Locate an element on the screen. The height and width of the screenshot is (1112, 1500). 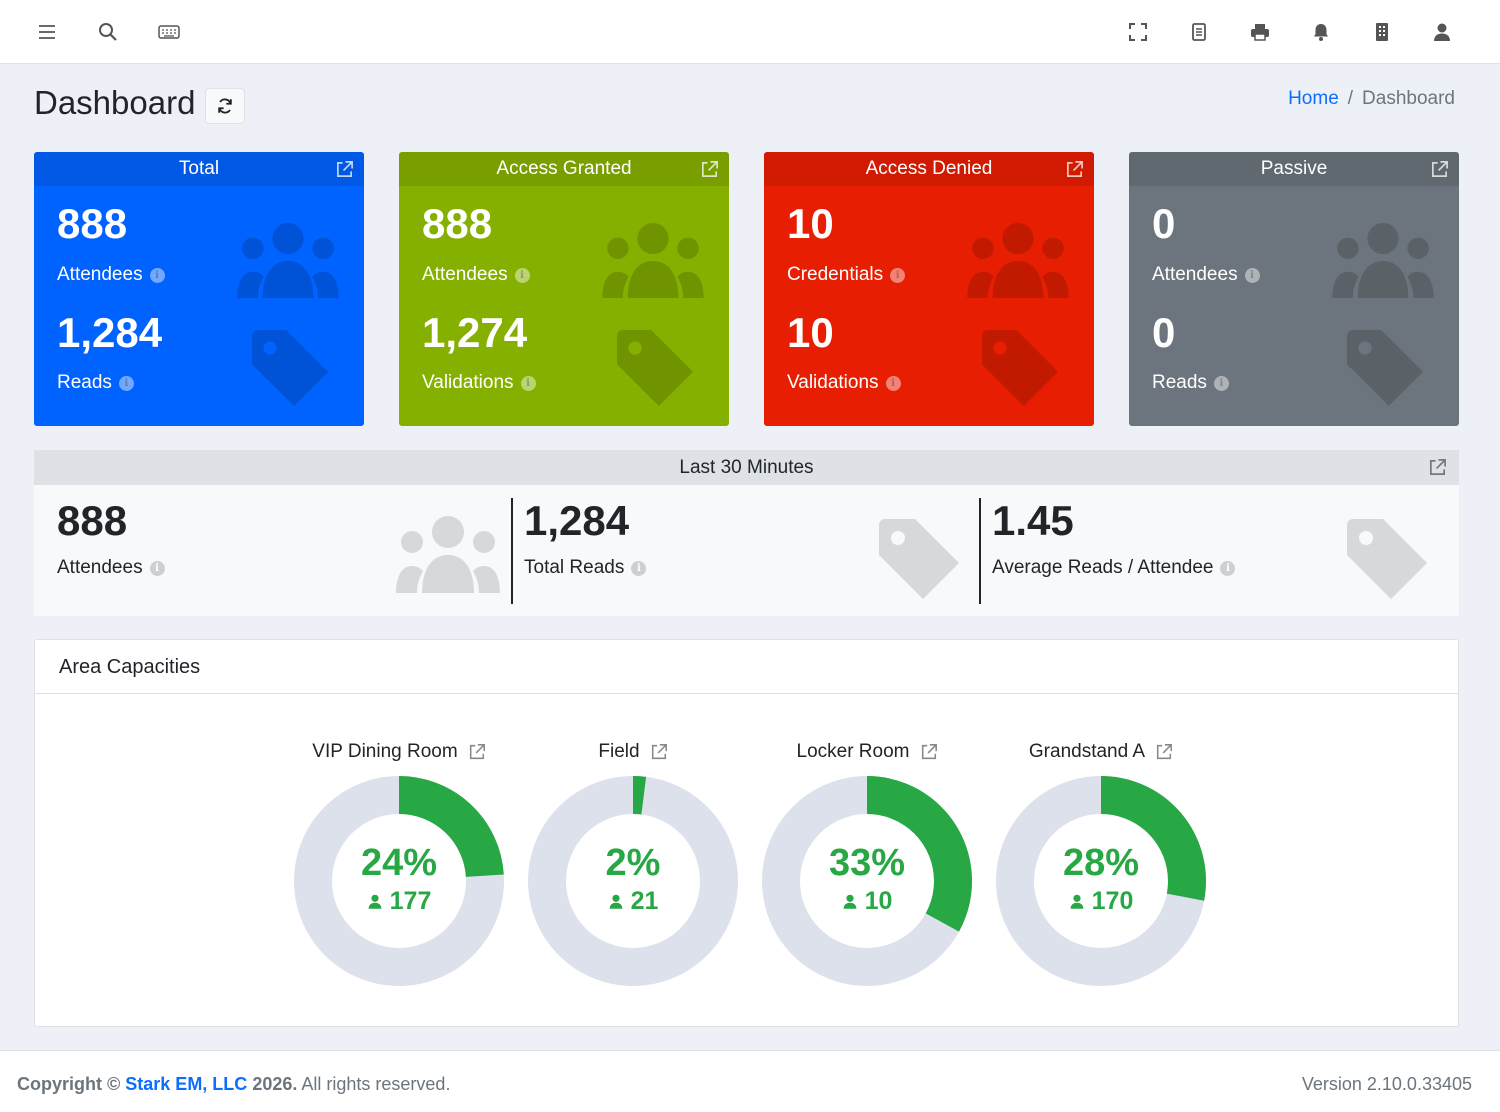
keyboard-icon is located at coordinates (169, 32).